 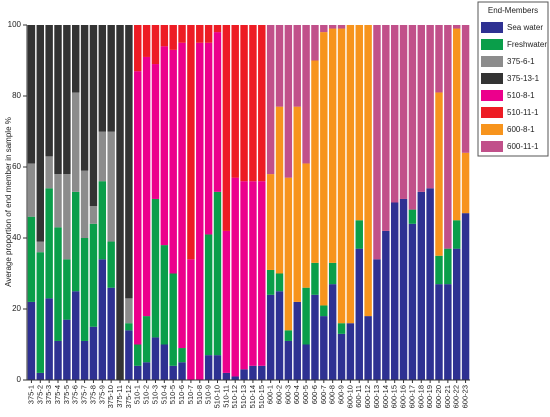 What do you see at coordinates (465, 396) in the screenshot?
I see `x-tick-label: 600-23` at bounding box center [465, 396].